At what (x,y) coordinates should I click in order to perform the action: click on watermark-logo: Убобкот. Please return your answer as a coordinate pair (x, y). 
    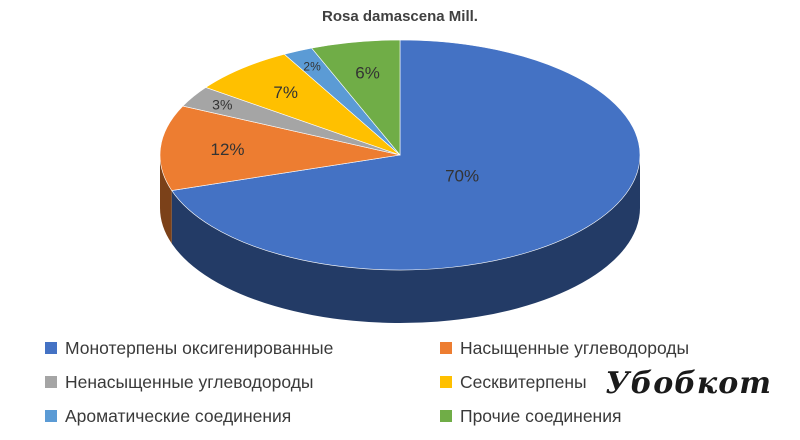
    Looking at the image, I should click on (688, 383).